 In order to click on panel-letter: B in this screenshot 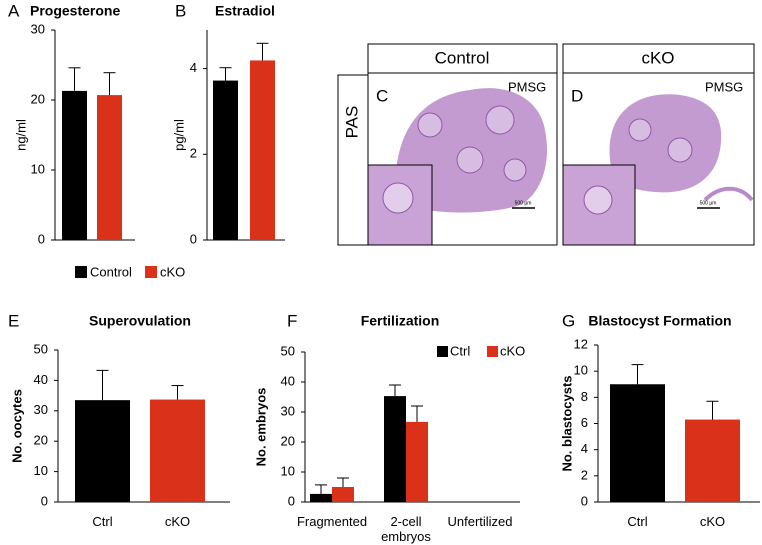, I will do `click(180, 10)`.